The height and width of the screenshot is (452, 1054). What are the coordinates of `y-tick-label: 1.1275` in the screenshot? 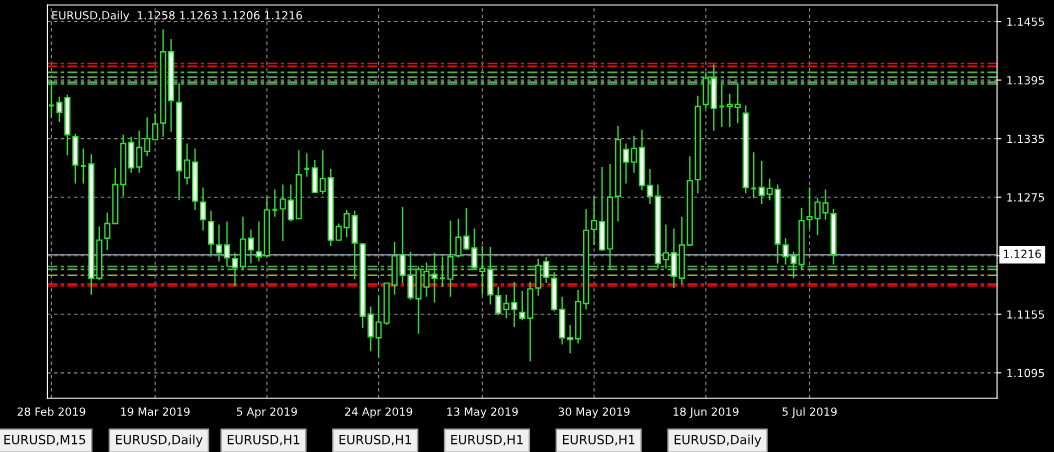 It's located at (1026, 197).